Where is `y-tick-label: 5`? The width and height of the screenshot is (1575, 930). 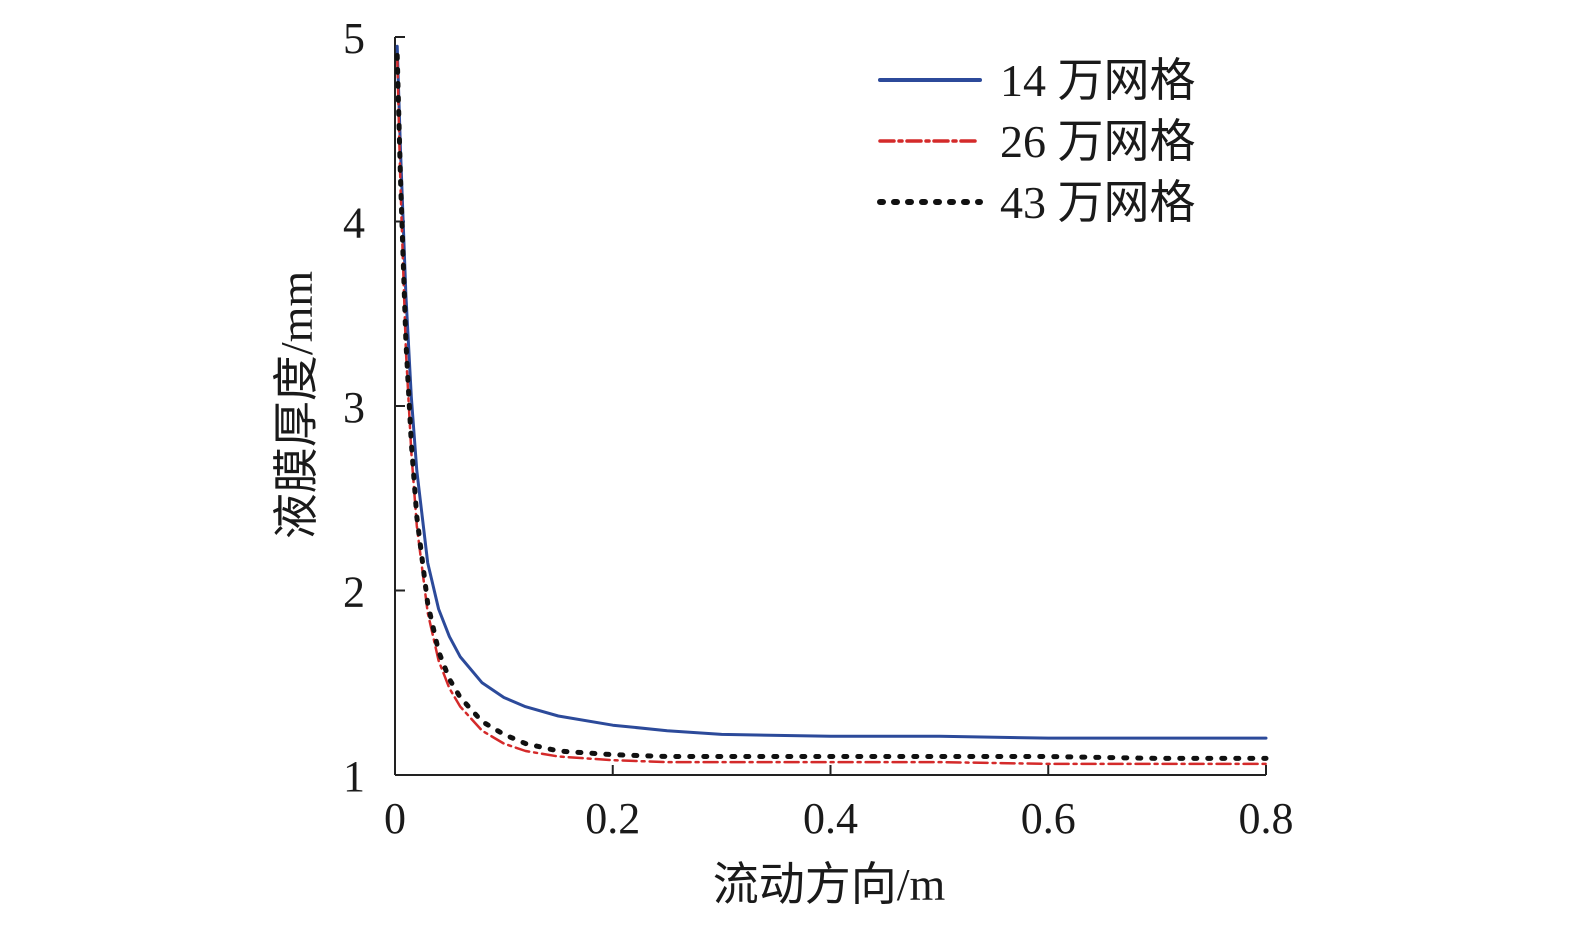 y-tick-label: 5 is located at coordinates (354, 38).